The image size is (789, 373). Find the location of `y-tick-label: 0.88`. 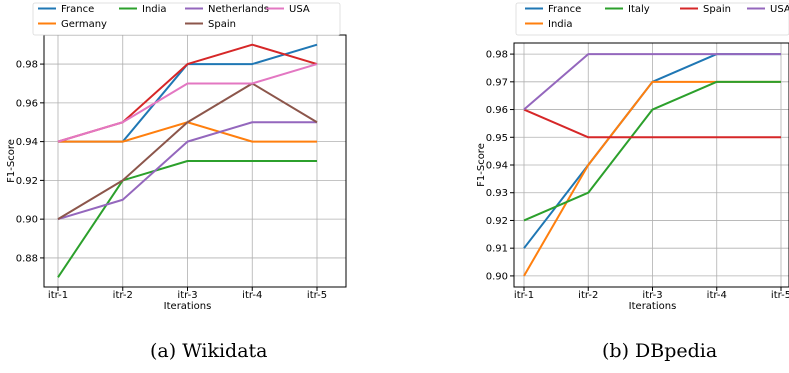

y-tick-label: 0.88 is located at coordinates (27, 258).